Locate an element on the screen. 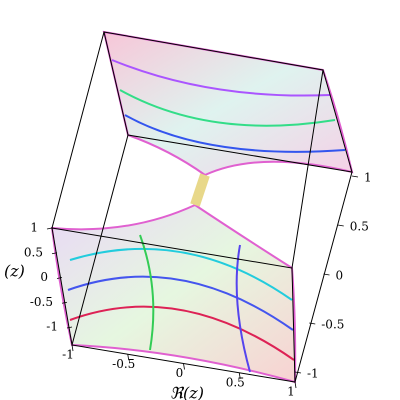 This screenshot has width=400, height=400. z-tick-label: 0.5 is located at coordinates (359, 227).